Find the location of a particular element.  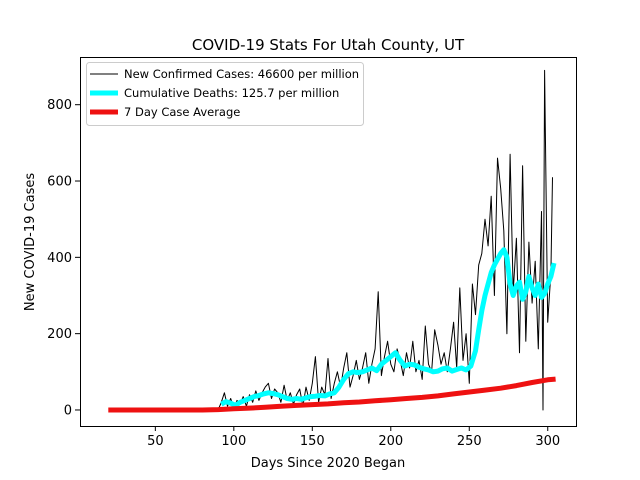

x-tick-label: 100 is located at coordinates (233, 441).